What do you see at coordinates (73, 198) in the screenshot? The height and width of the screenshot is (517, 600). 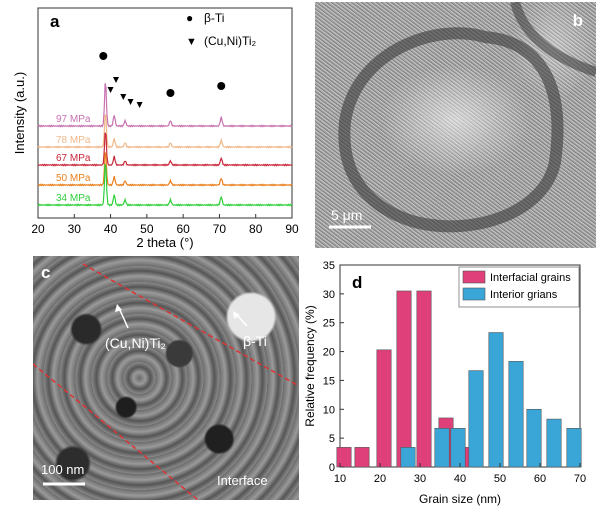 I see `xrd-series-label: 34 MPa` at bounding box center [73, 198].